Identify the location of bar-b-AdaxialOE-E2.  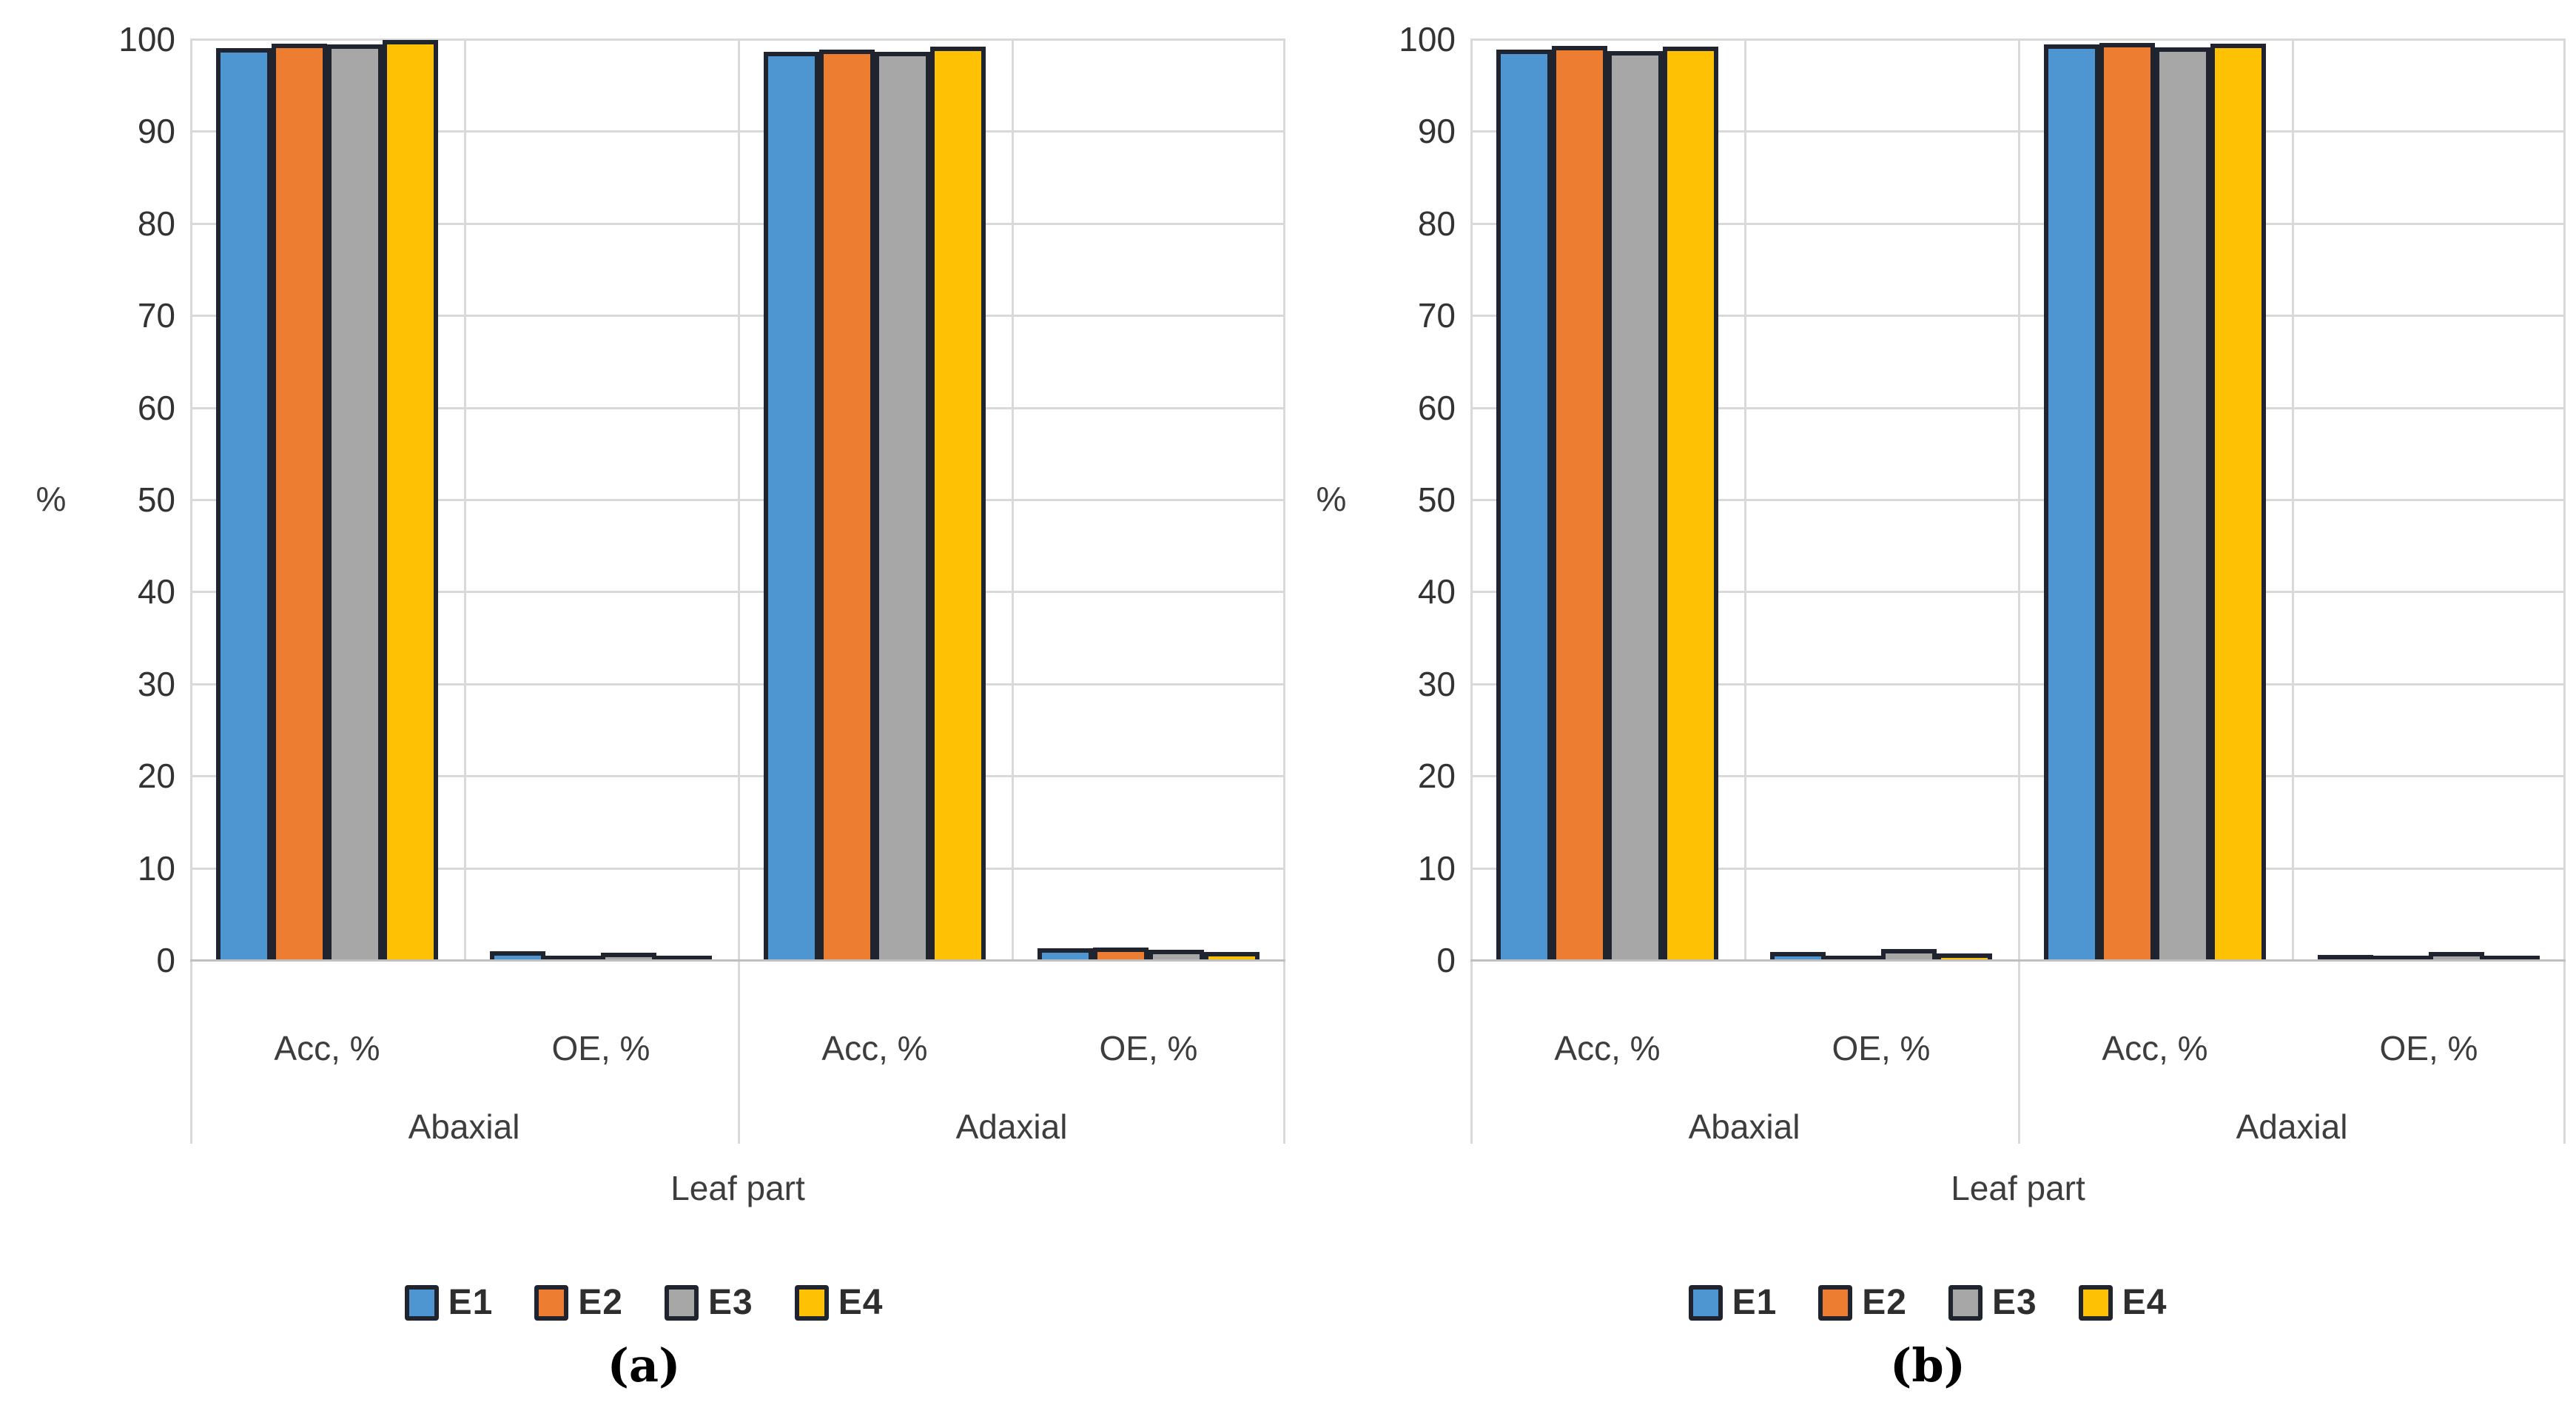
(2401, 958).